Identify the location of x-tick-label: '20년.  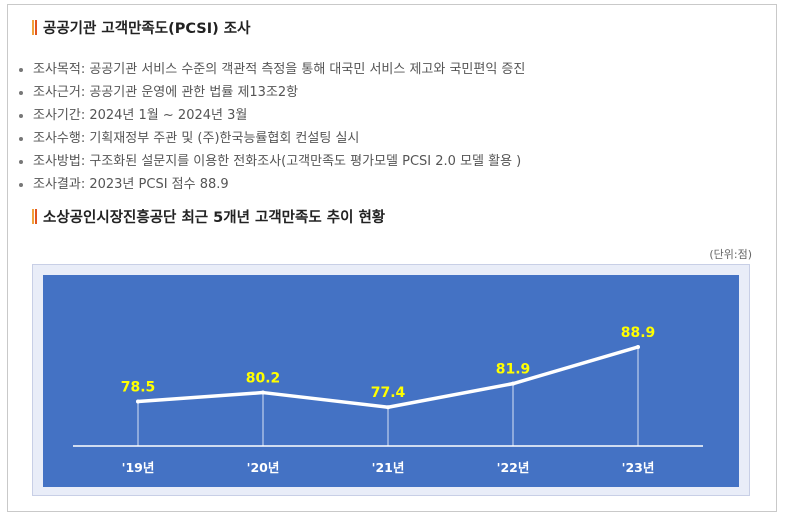
(263, 467).